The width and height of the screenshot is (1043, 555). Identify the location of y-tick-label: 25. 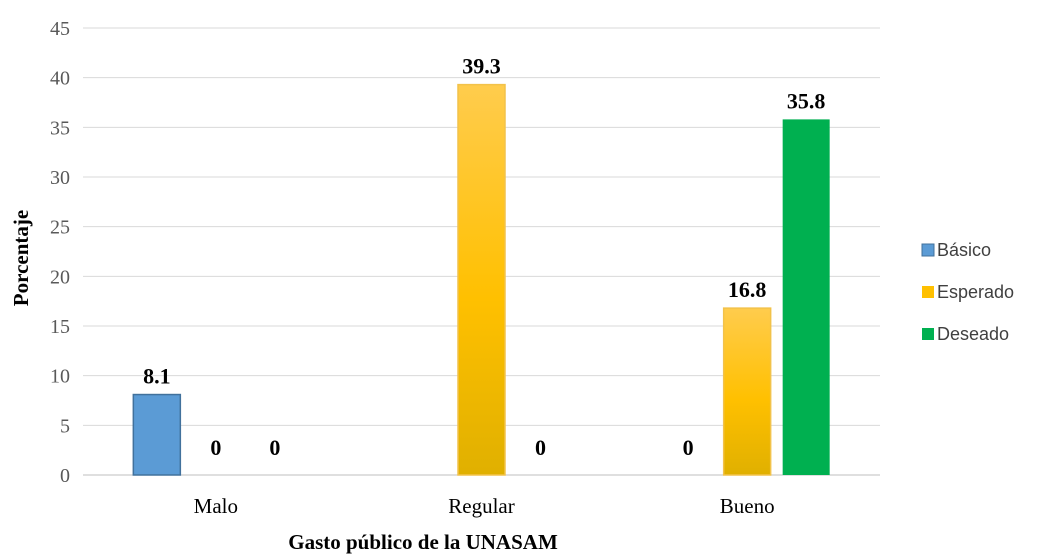
(60, 228).